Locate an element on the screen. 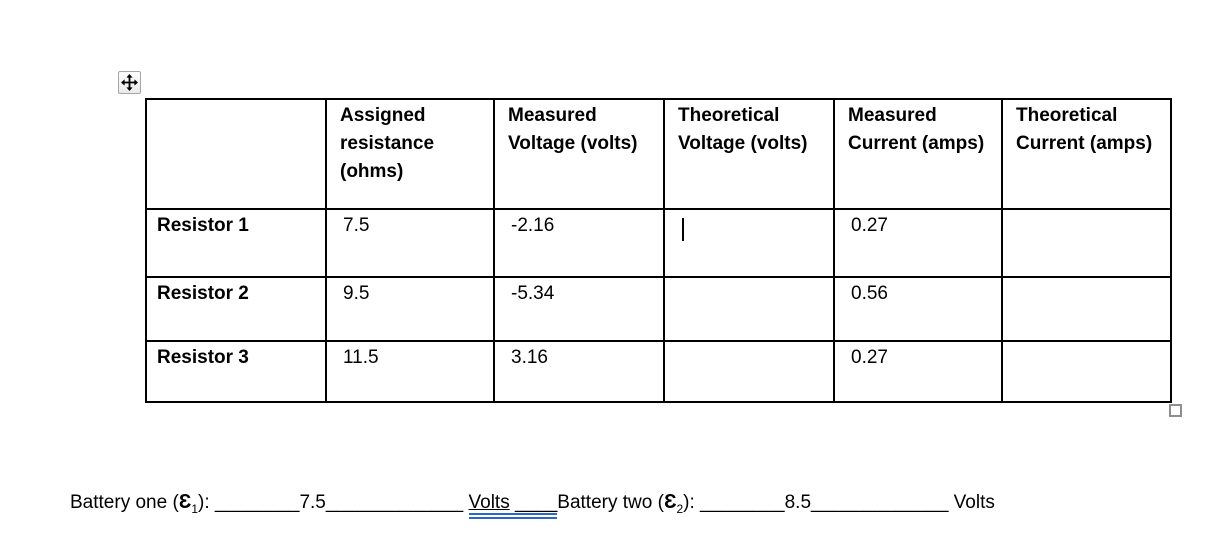 Image resolution: width=1232 pixels, height=540 pixels. cell-measured-current-resistor-2: 0.56 is located at coordinates (918, 309).